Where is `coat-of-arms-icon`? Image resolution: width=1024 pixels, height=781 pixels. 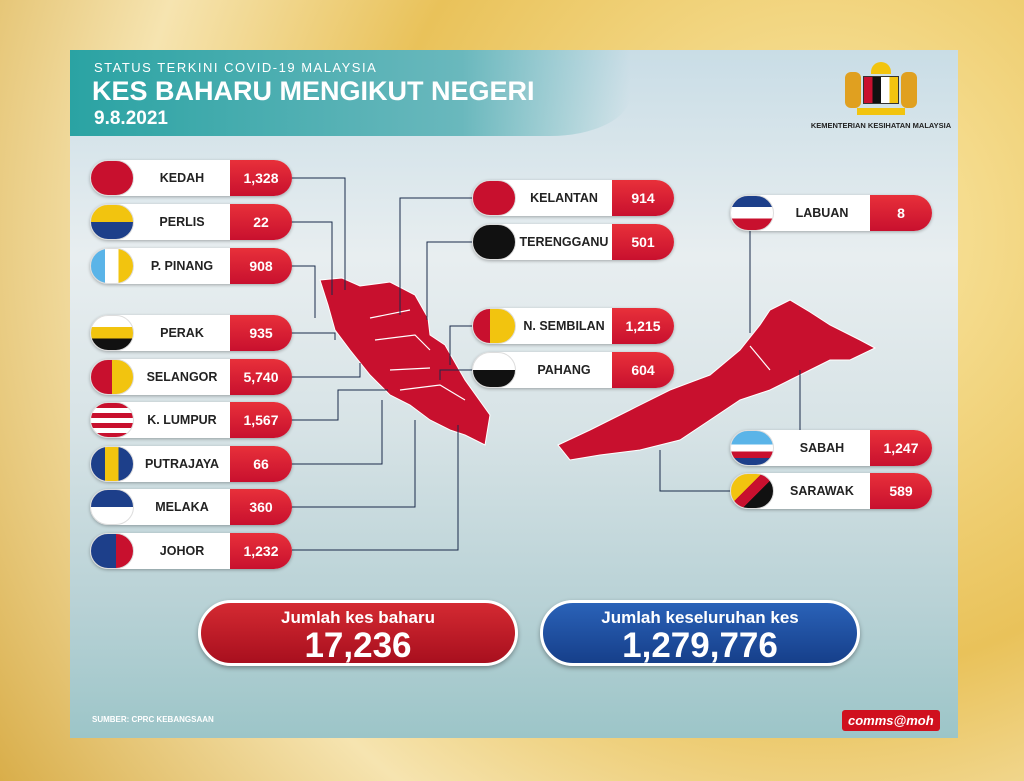
coat-of-arms-icon is located at coordinates (881, 89).